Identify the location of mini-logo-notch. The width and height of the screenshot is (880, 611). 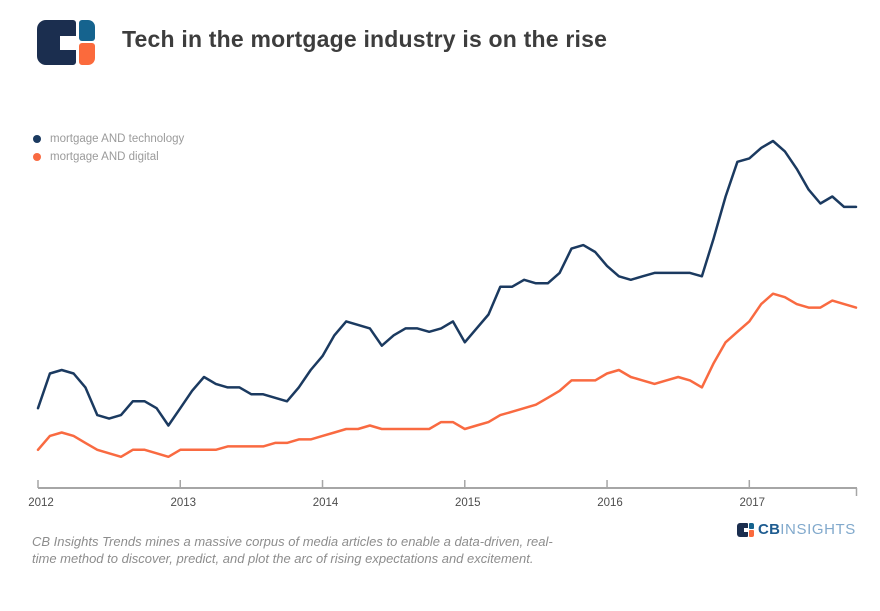
(746, 529).